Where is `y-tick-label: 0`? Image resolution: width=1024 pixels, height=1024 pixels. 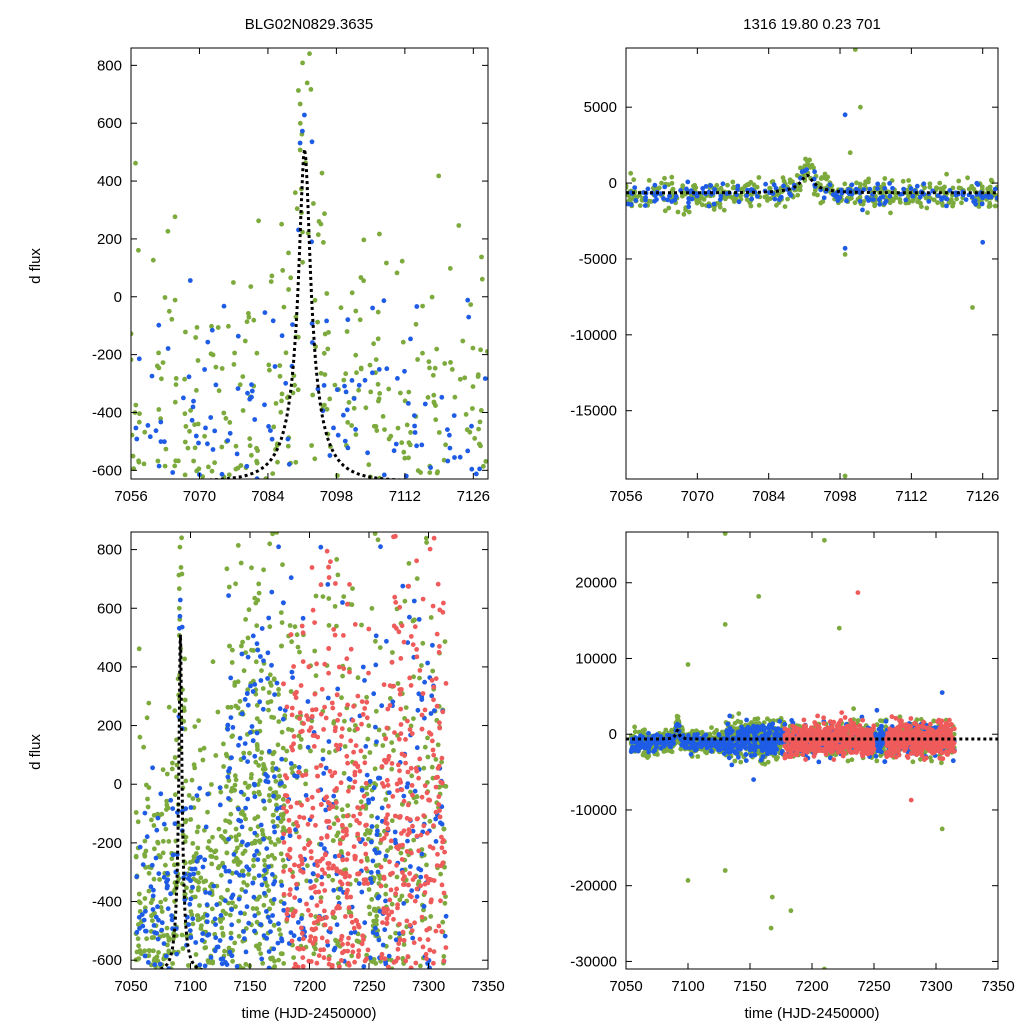 y-tick-label: 0 is located at coordinates (118, 297).